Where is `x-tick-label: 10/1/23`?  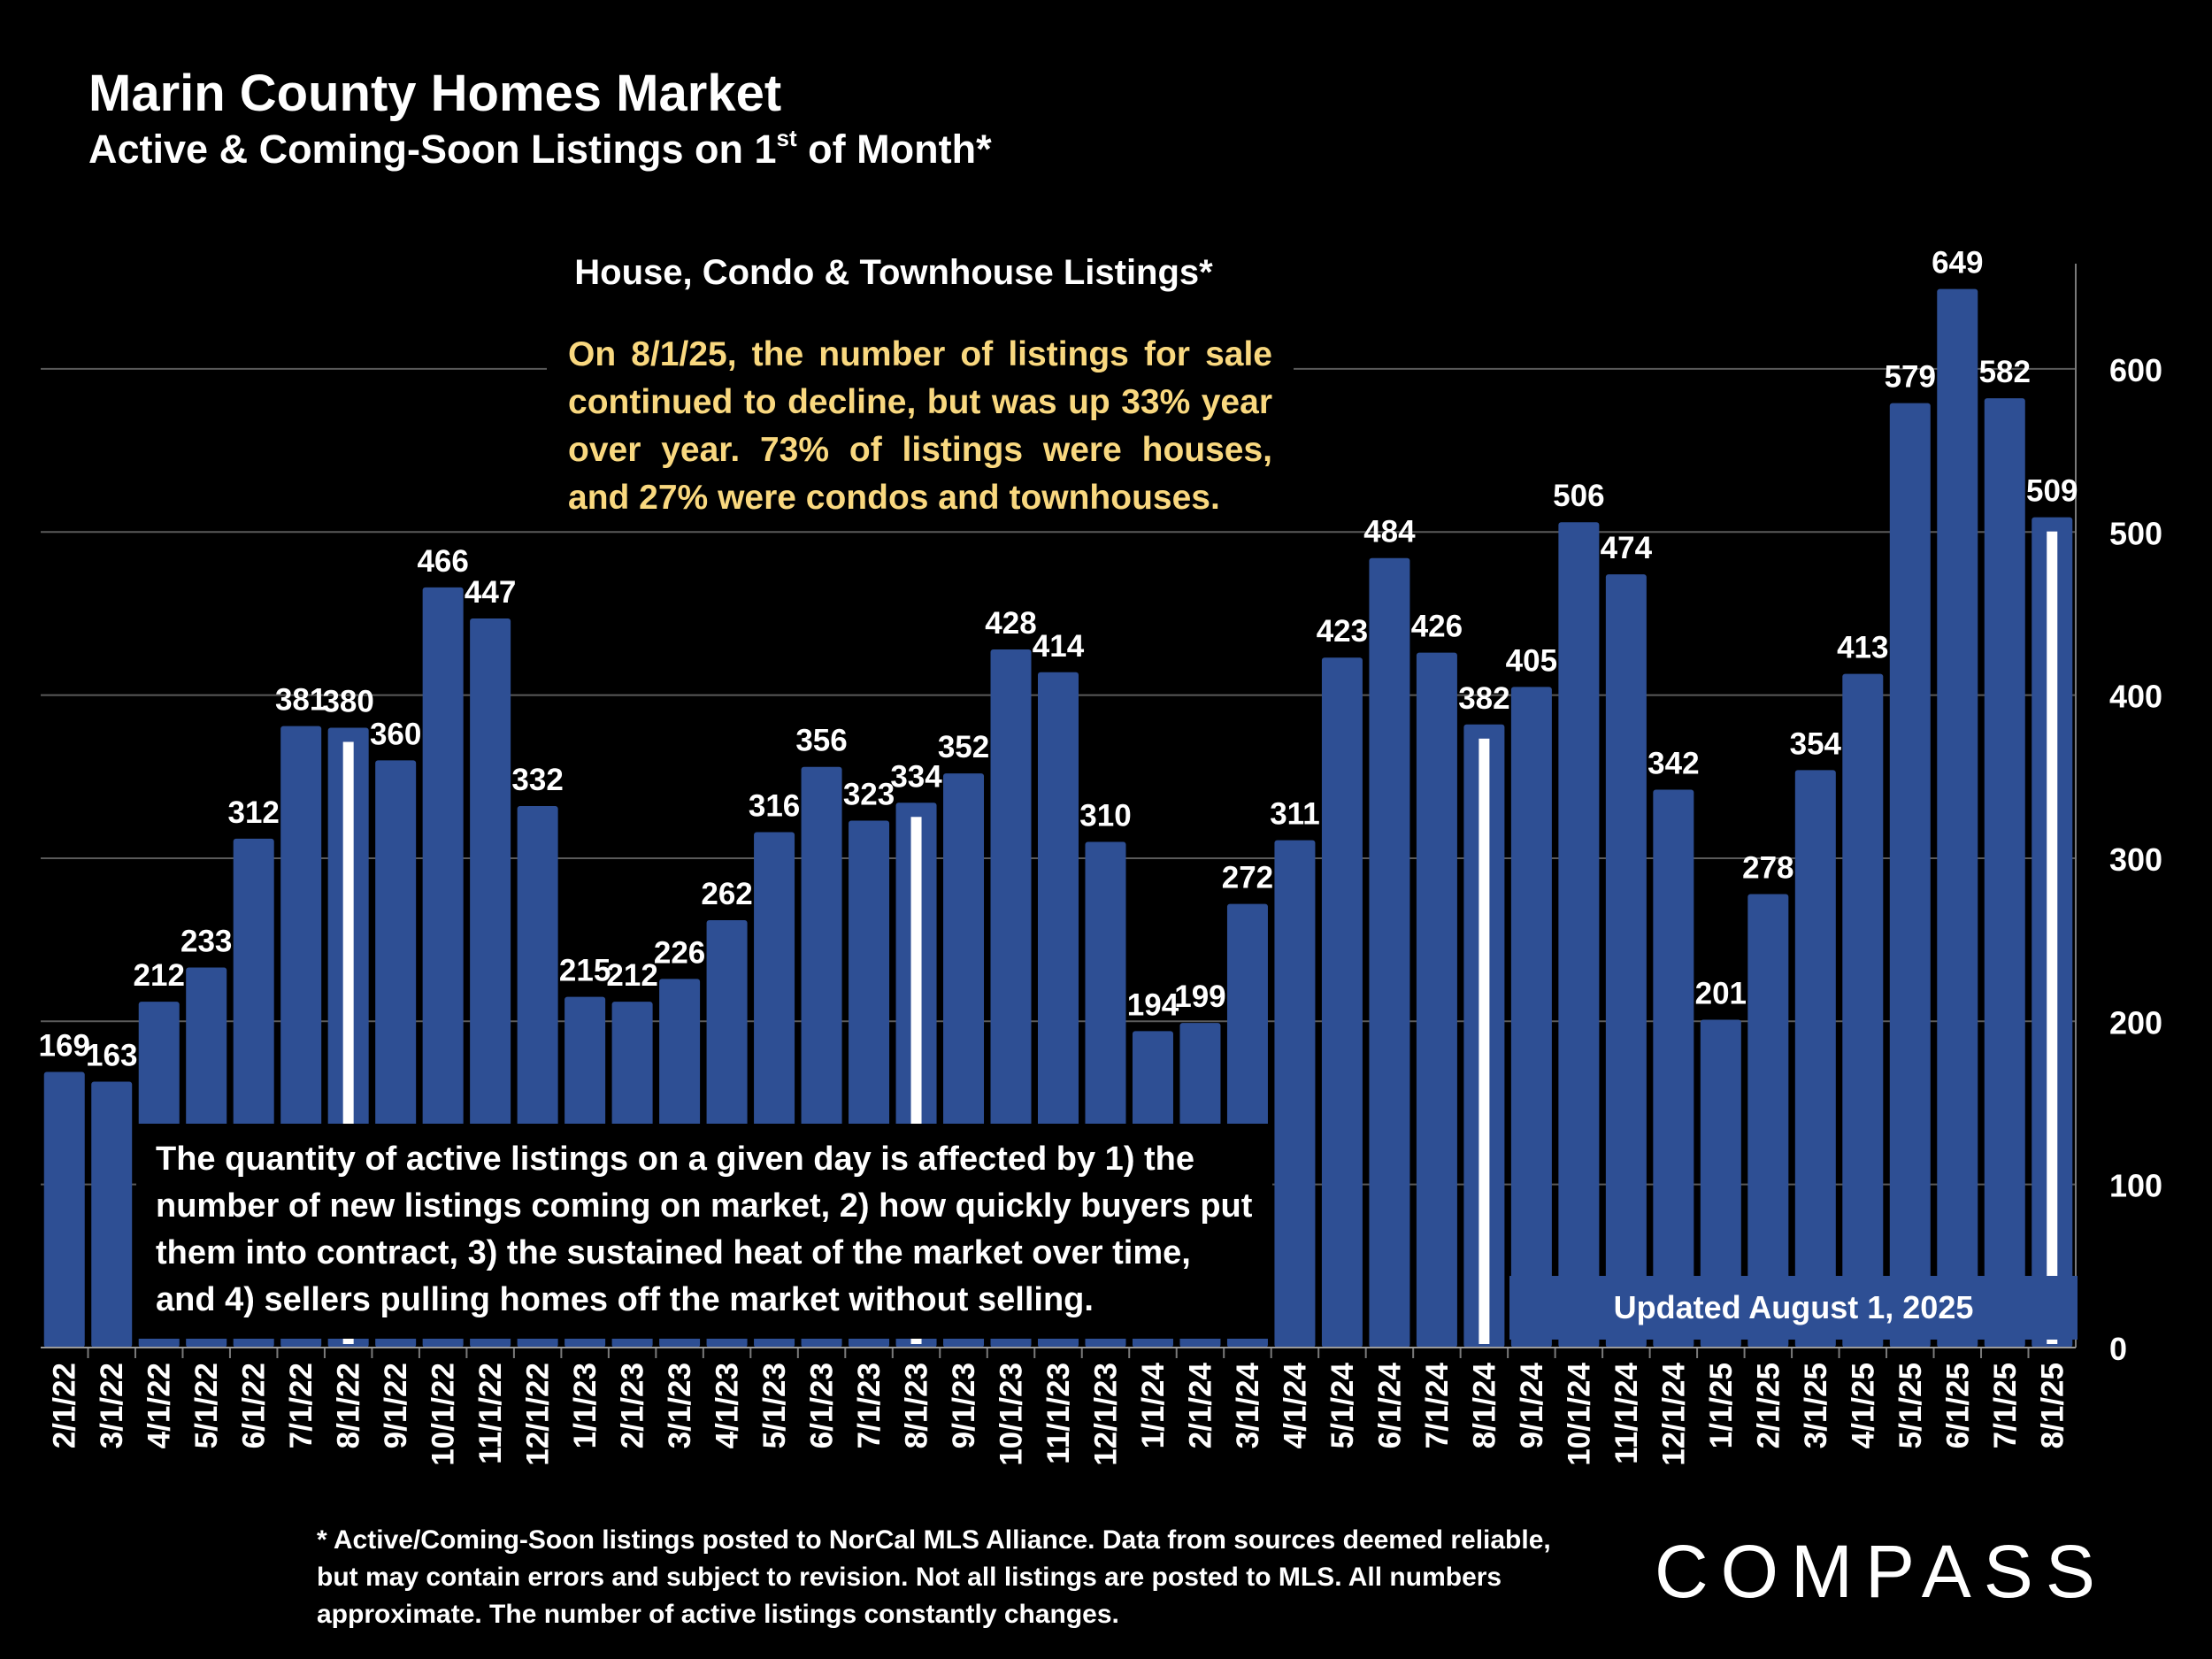
x-tick-label: 10/1/23 is located at coordinates (1012, 1415).